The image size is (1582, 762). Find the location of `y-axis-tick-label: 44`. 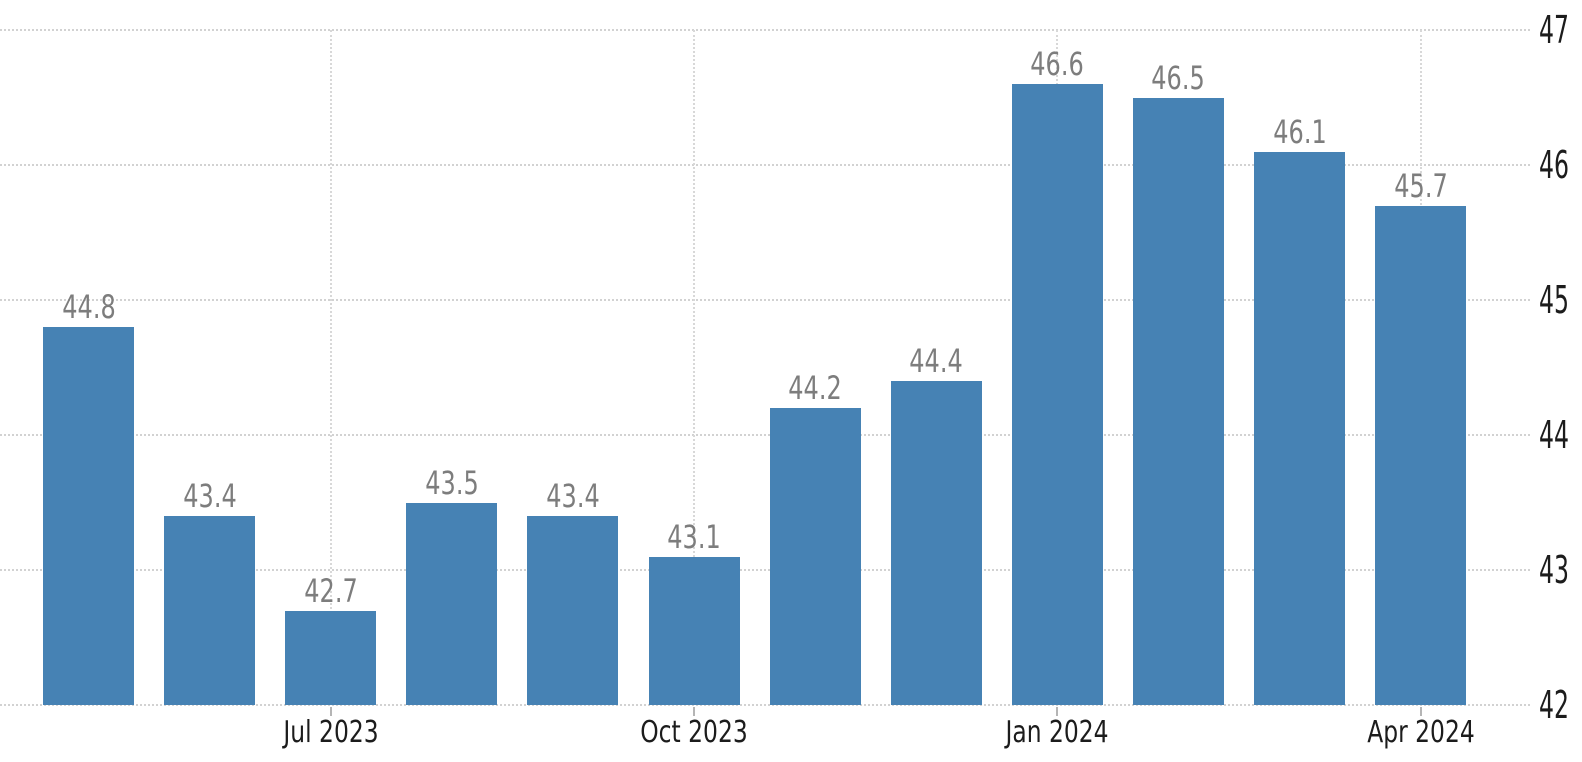

y-axis-tick-label: 44 is located at coordinates (1554, 435).